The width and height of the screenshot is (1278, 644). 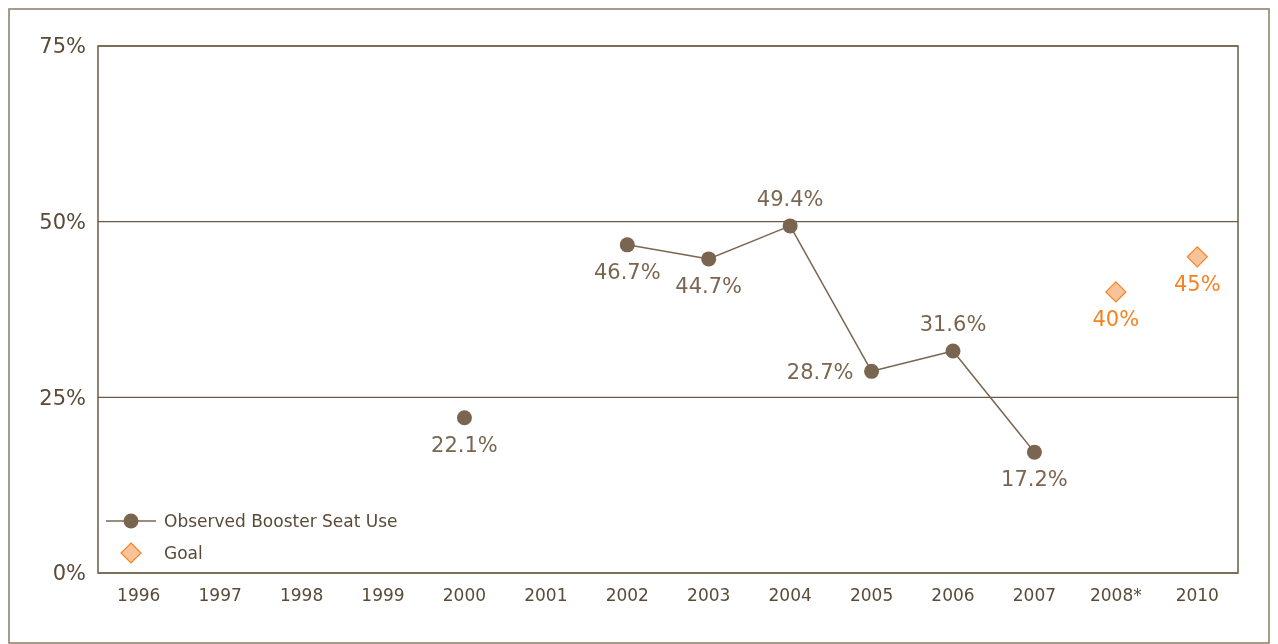 What do you see at coordinates (627, 595) in the screenshot?
I see `x-tick-label: 2002` at bounding box center [627, 595].